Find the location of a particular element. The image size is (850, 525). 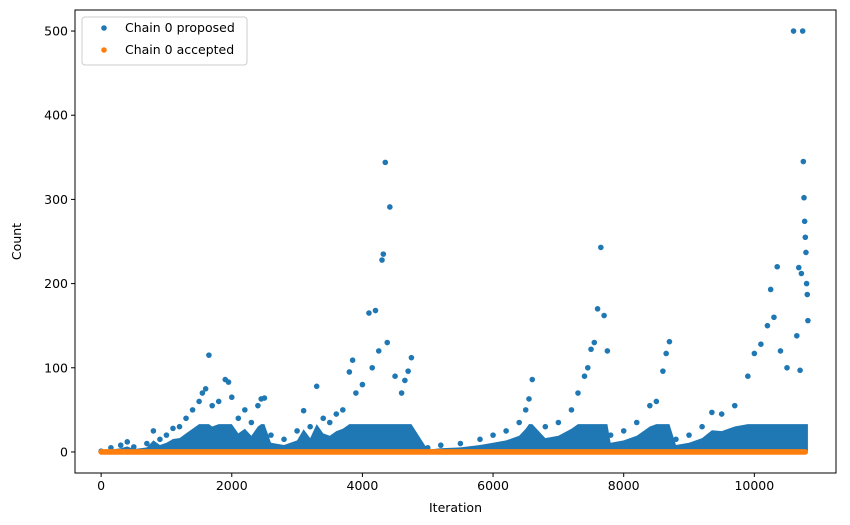

legend-label-accepted: Chain 0 accepted is located at coordinates (179, 49).